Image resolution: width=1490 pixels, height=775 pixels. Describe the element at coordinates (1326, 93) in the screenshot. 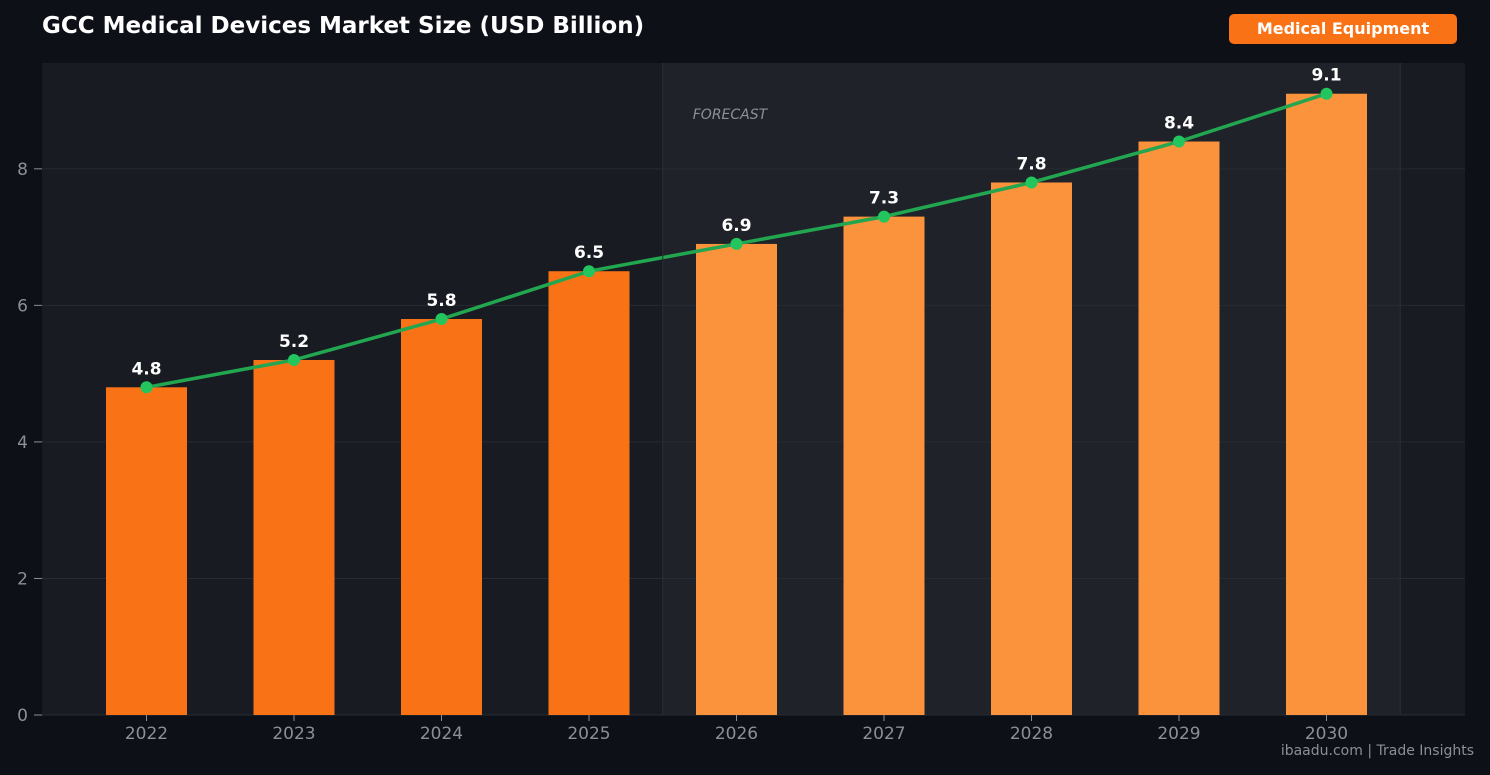

I see `trend-marker-2030` at that location.